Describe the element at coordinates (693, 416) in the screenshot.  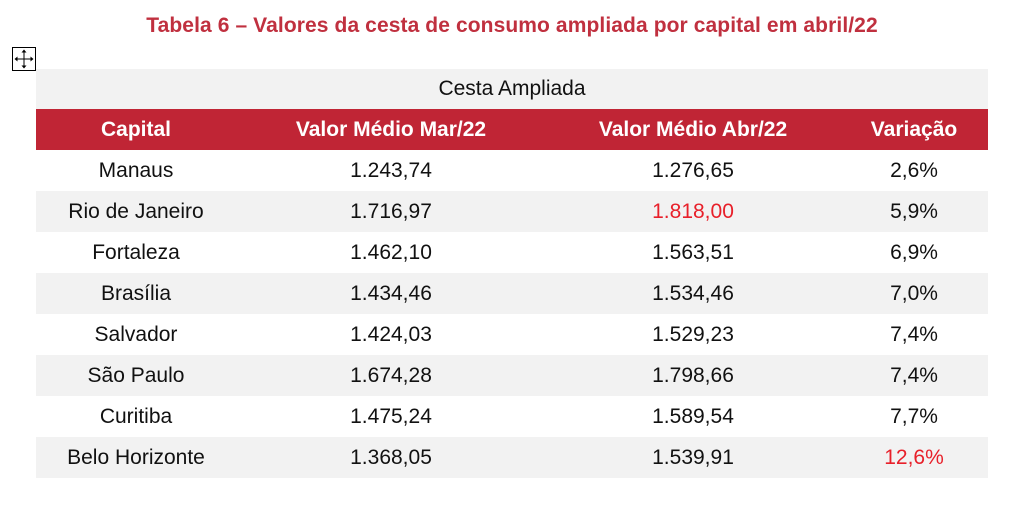
I see `valor-abr-cell: 1.589,54` at that location.